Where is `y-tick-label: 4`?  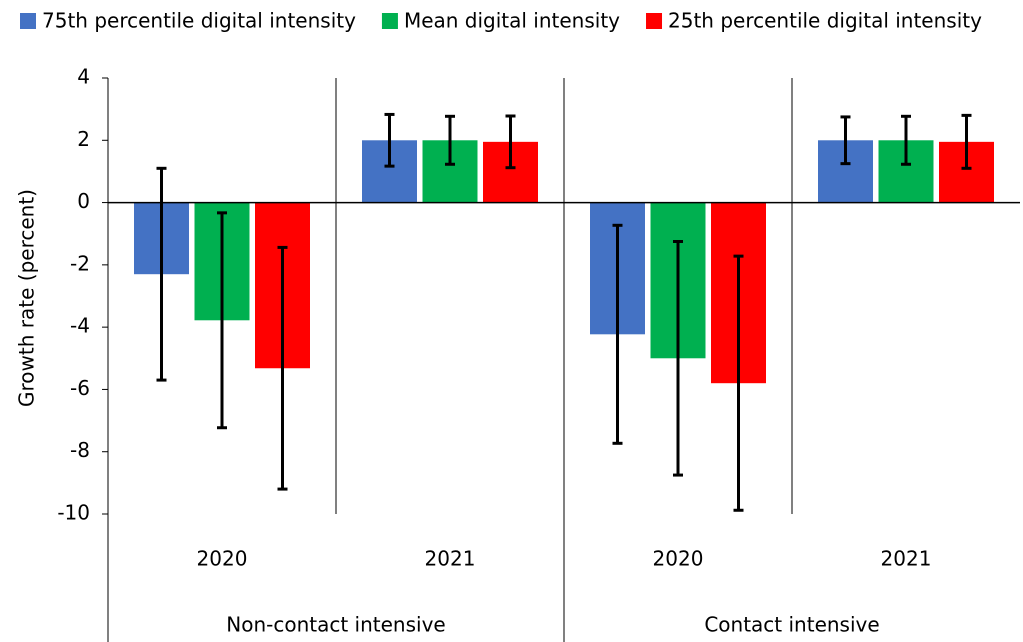 y-tick-label: 4 is located at coordinates (83, 77).